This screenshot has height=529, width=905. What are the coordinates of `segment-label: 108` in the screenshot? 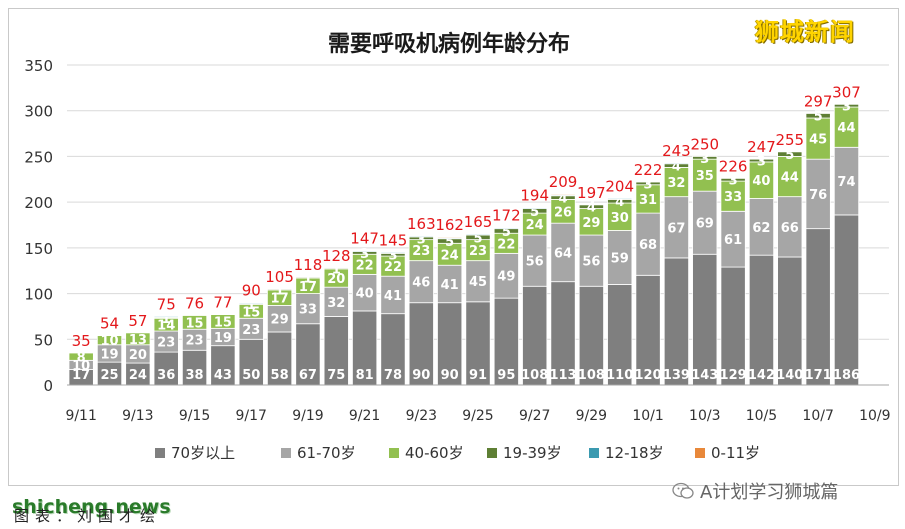 It's located at (591, 375).